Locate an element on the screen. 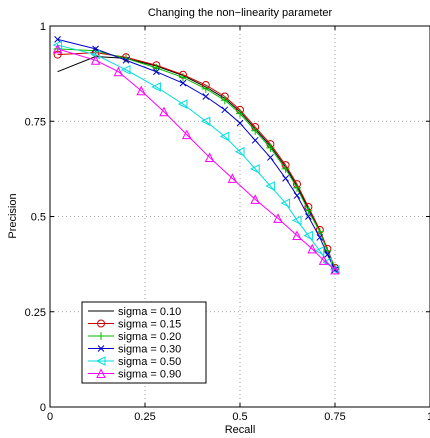 The height and width of the screenshot is (438, 430). legend-label: sigma = 0.15 is located at coordinates (149, 325).